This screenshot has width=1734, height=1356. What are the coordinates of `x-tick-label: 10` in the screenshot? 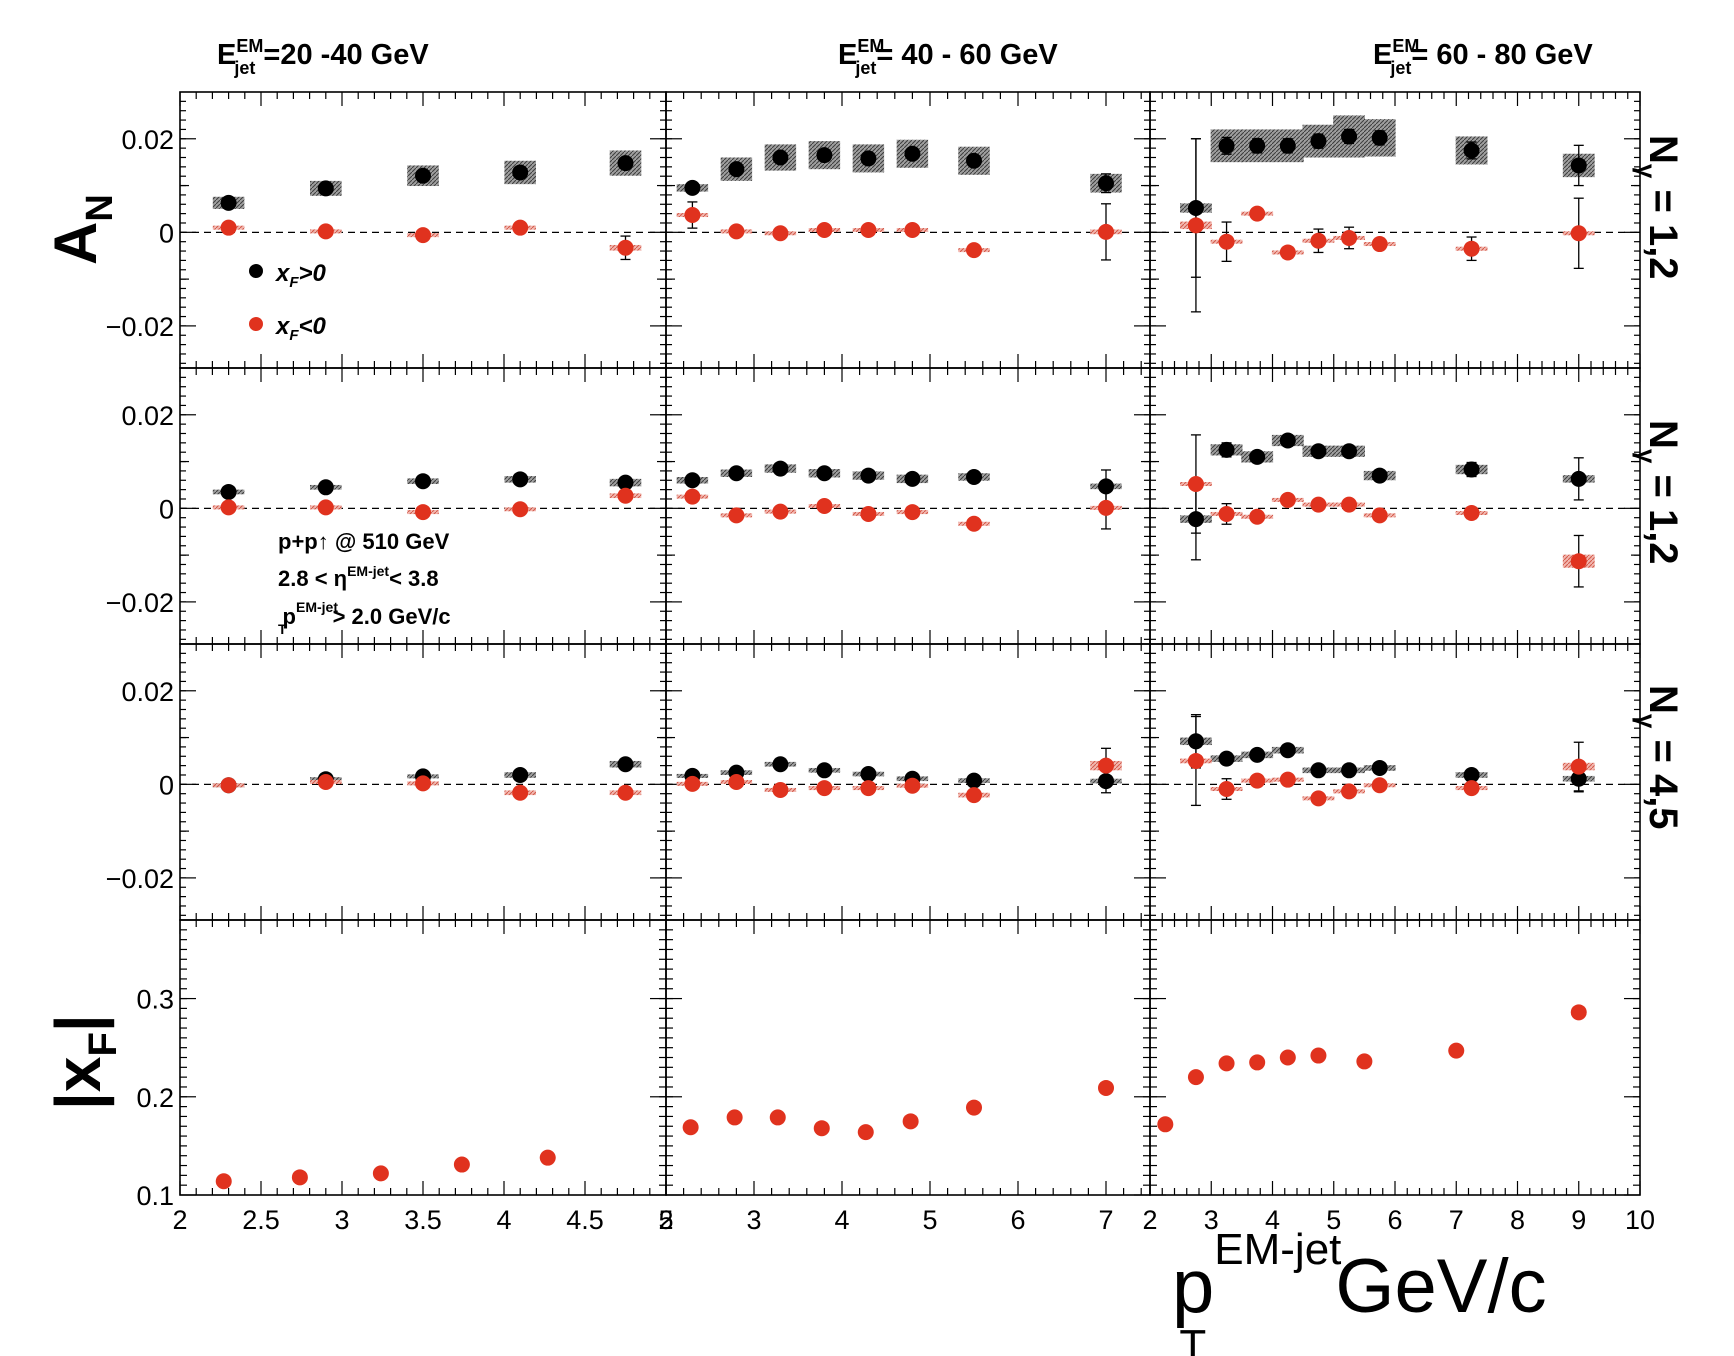 It's located at (1640, 1220).